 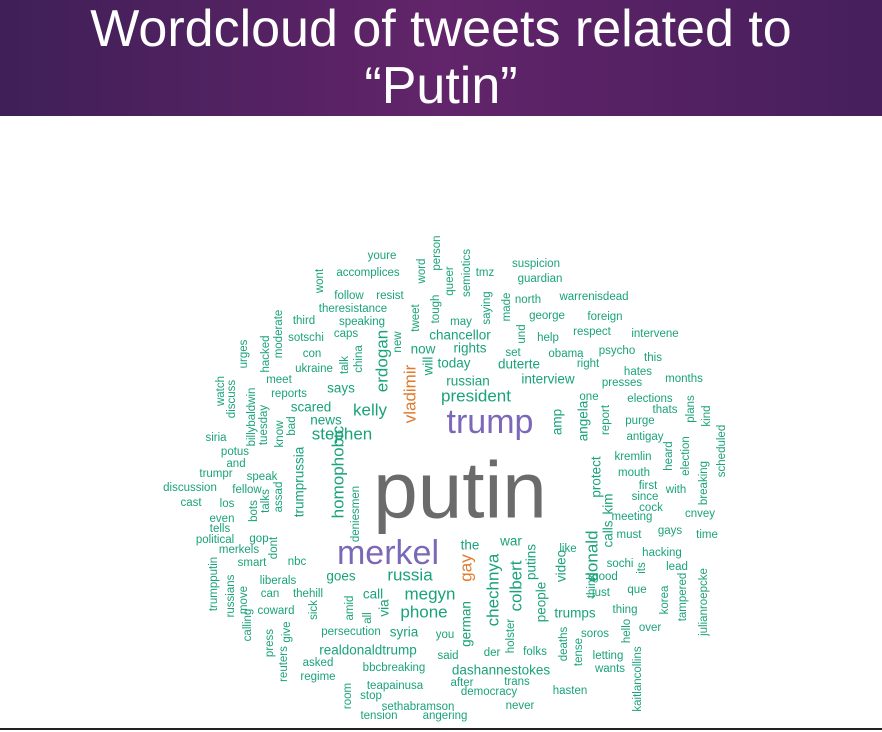 What do you see at coordinates (510, 541) in the screenshot?
I see `word-war: war` at bounding box center [510, 541].